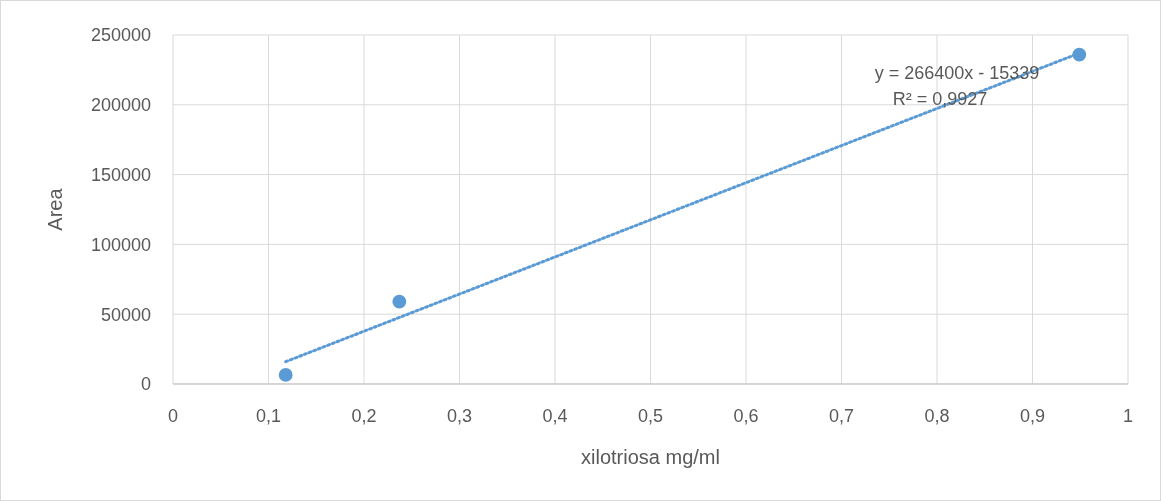  What do you see at coordinates (459, 416) in the screenshot?
I see `x-tick-label: 0,3` at bounding box center [459, 416].